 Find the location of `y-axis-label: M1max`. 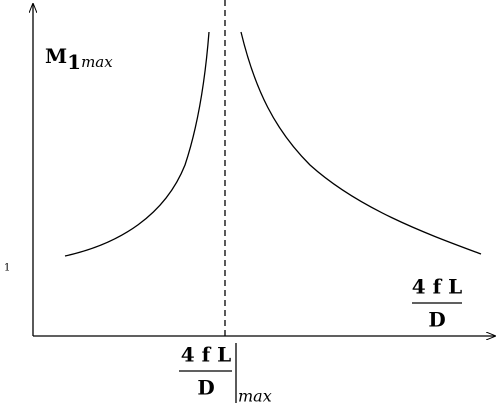

y-axis-label: M1max is located at coordinates (79, 59).